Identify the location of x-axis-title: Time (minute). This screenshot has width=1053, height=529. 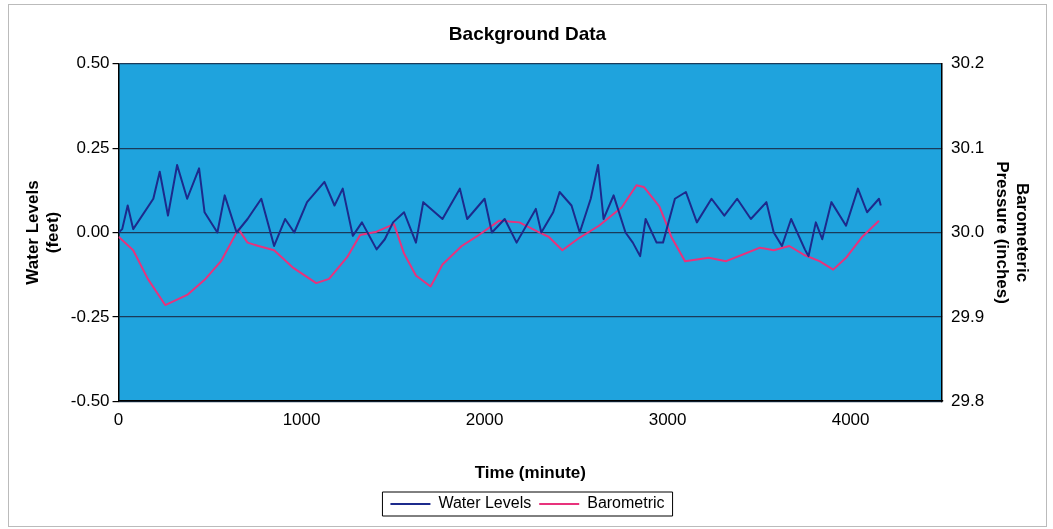
(530, 473).